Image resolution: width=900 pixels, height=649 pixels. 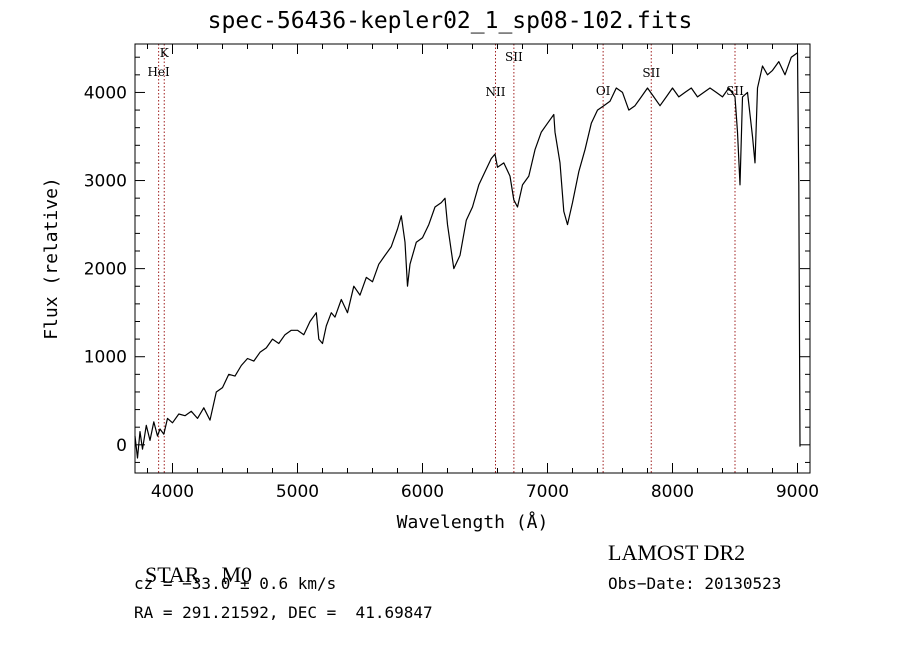 I want to click on spectral-line-label: HeI, so click(x=158, y=72).